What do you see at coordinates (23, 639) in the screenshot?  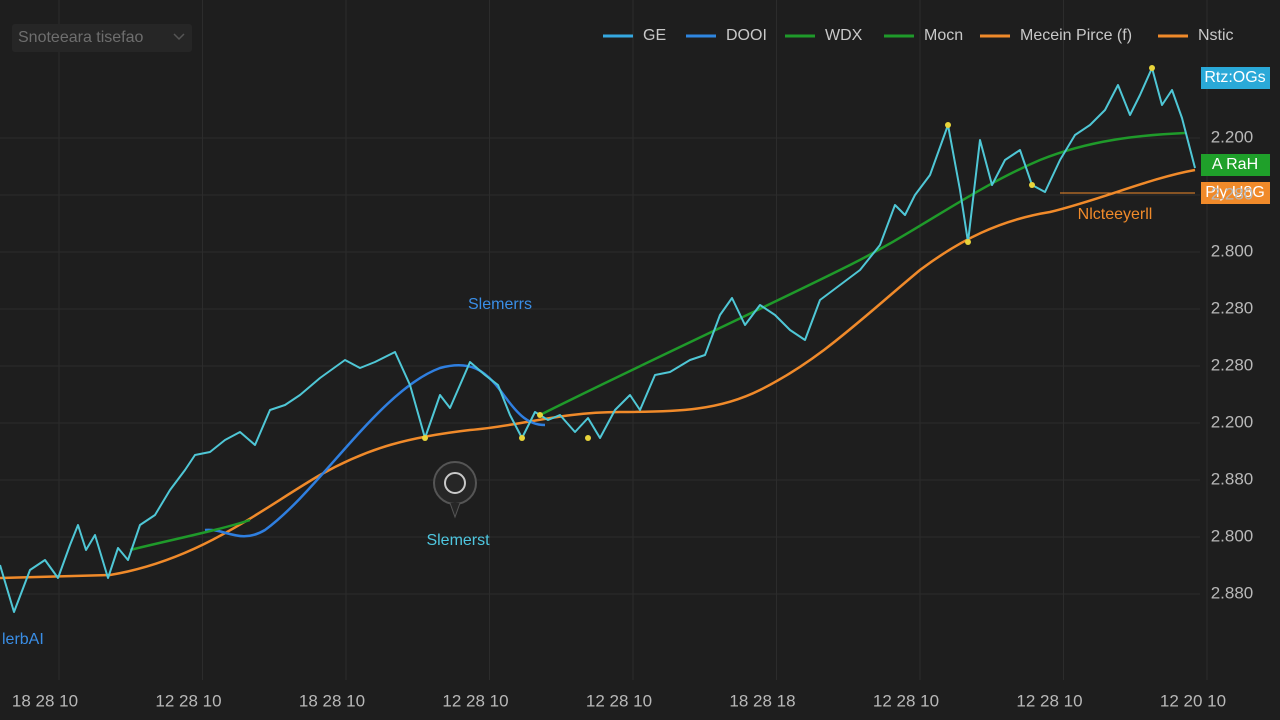 I see `annotation: lerbAI` at bounding box center [23, 639].